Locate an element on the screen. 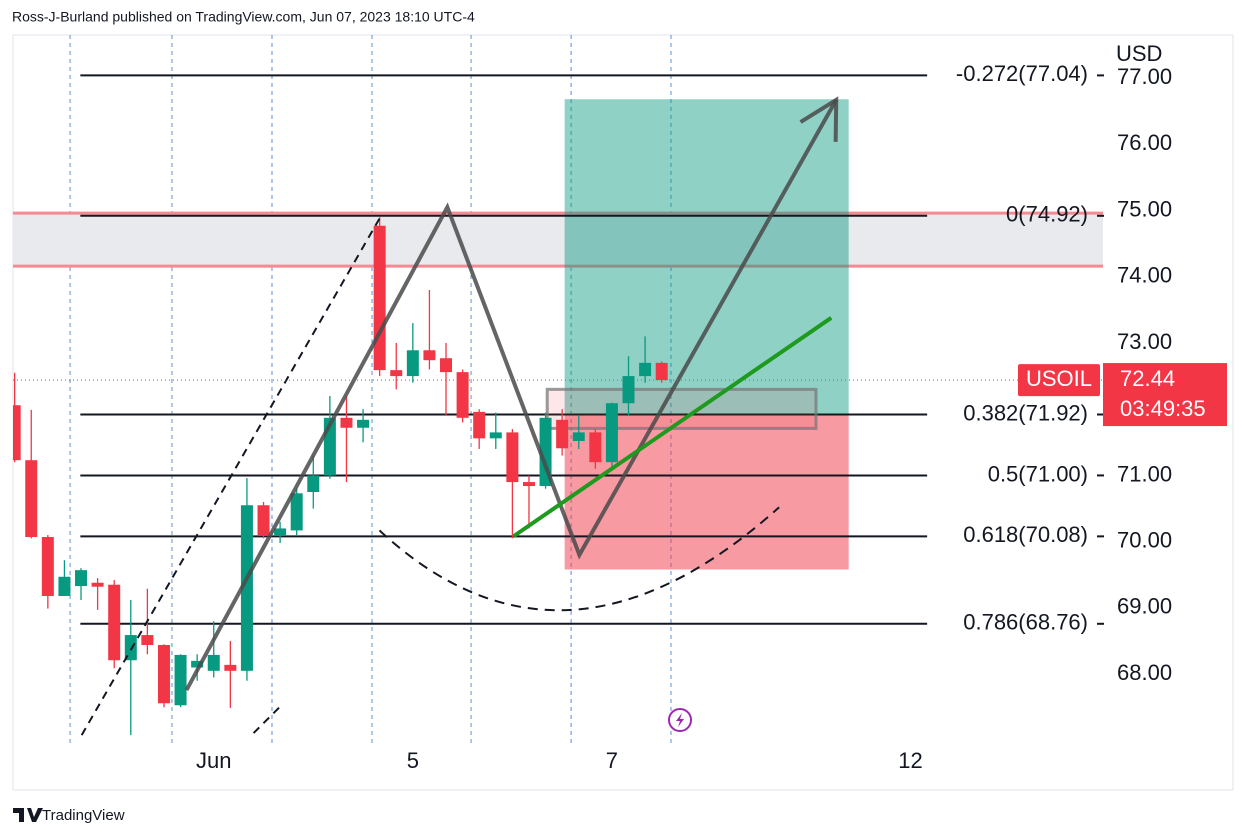 The image size is (1246, 836). currency: USD is located at coordinates (1139, 53).